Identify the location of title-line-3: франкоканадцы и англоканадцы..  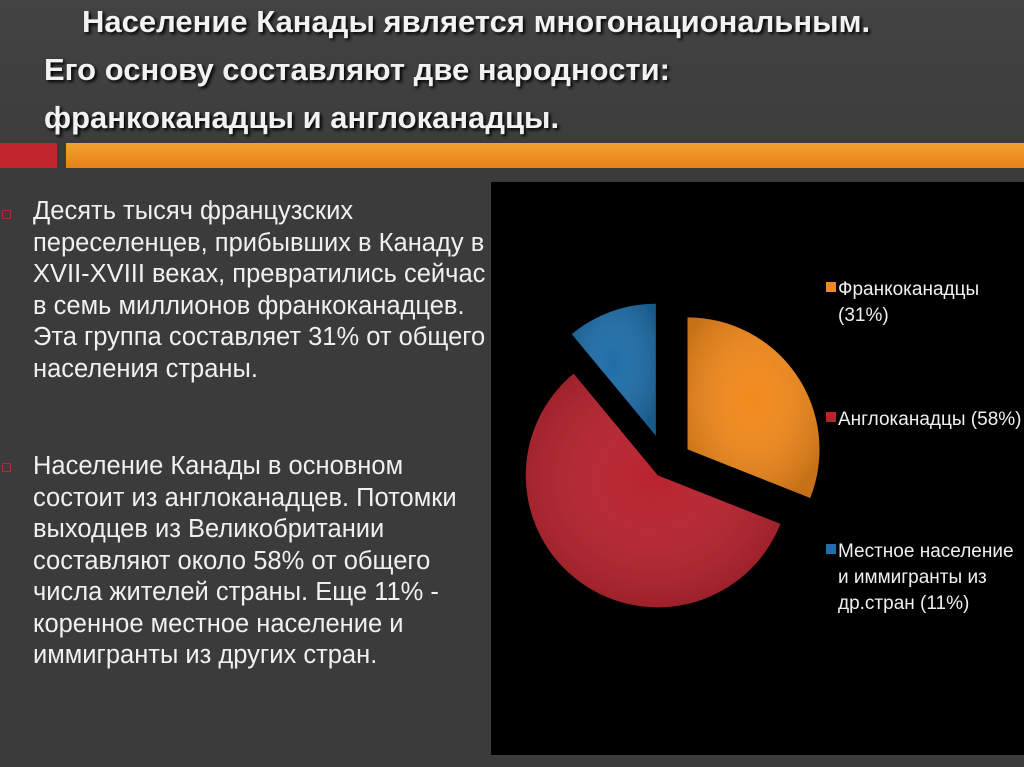
(302, 117).